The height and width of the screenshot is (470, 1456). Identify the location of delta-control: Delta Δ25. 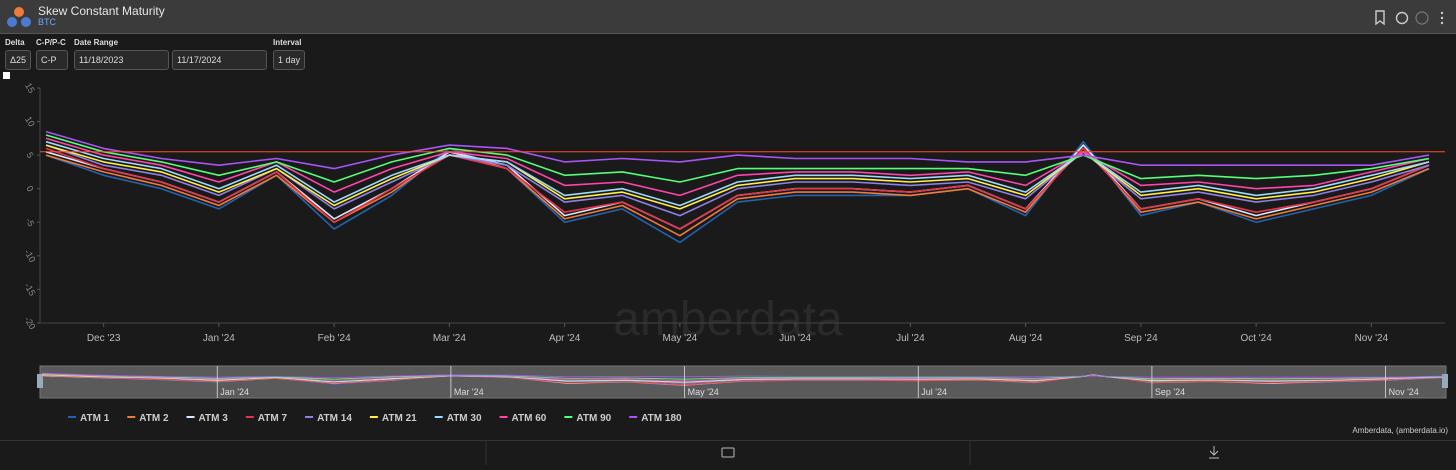
(18, 54).